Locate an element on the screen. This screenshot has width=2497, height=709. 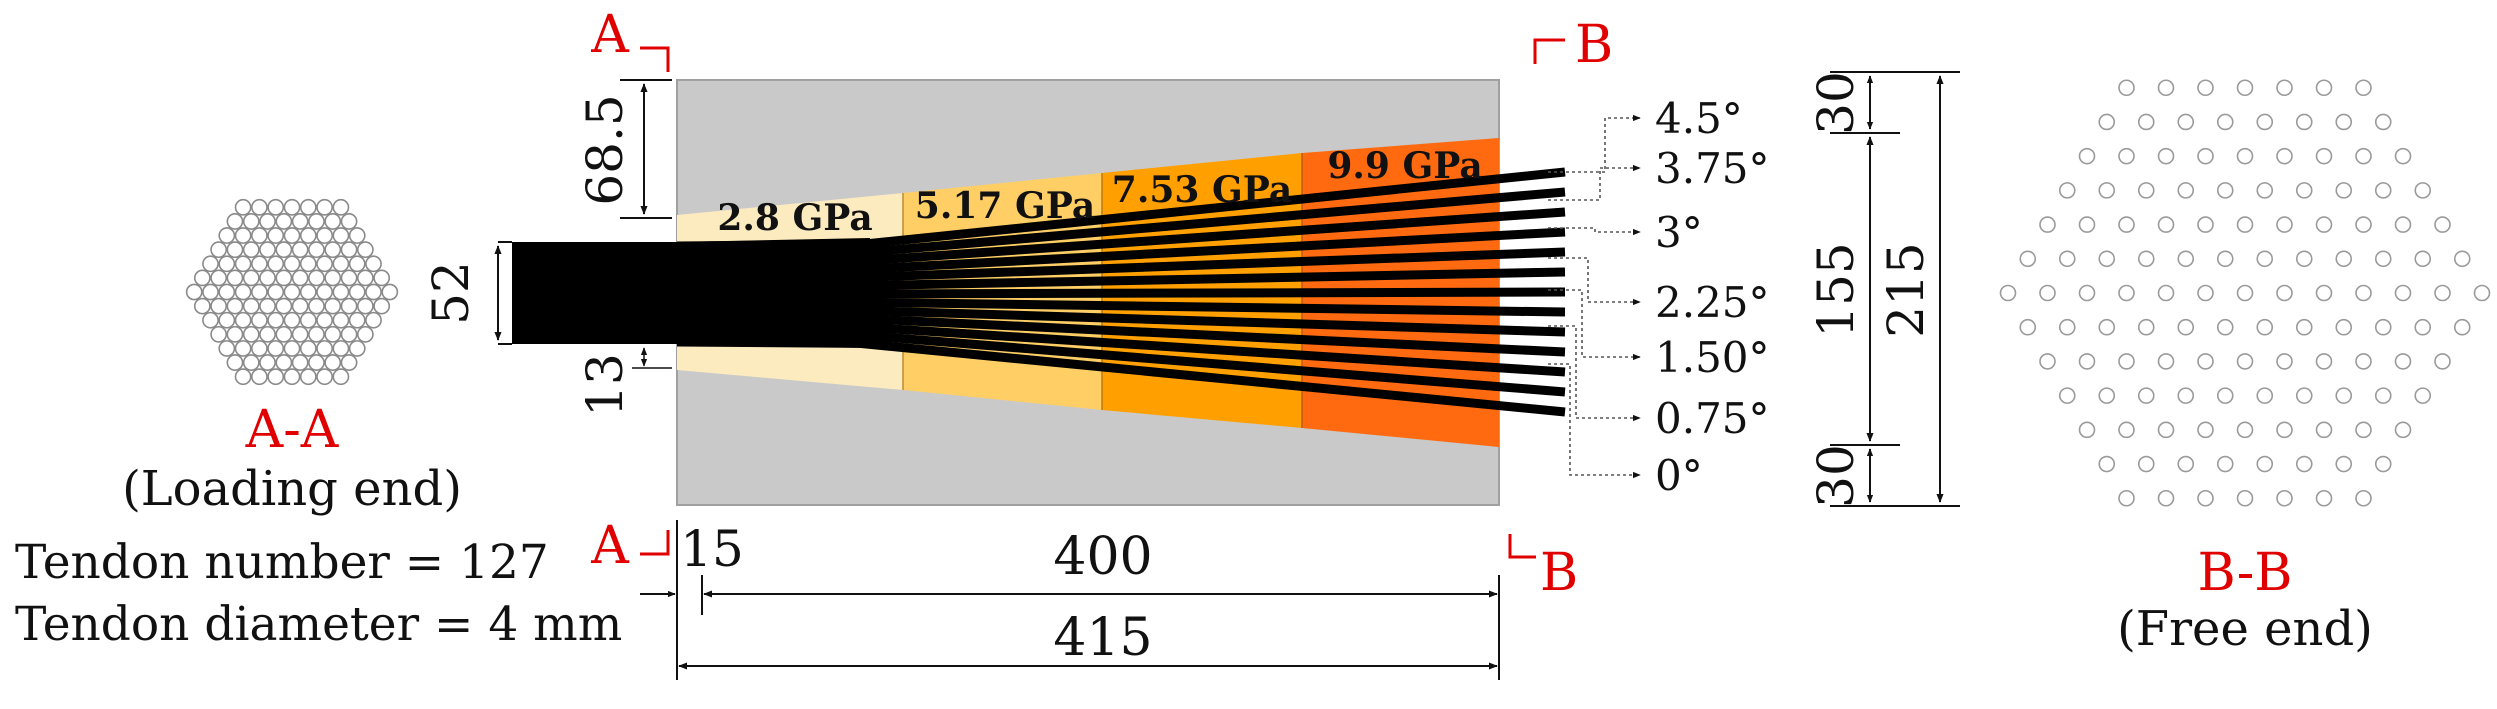
angle-annotations: 4.5°3.75° 3° 2.25° 1.50° 0.75° 0° is located at coordinates (1659, 297).